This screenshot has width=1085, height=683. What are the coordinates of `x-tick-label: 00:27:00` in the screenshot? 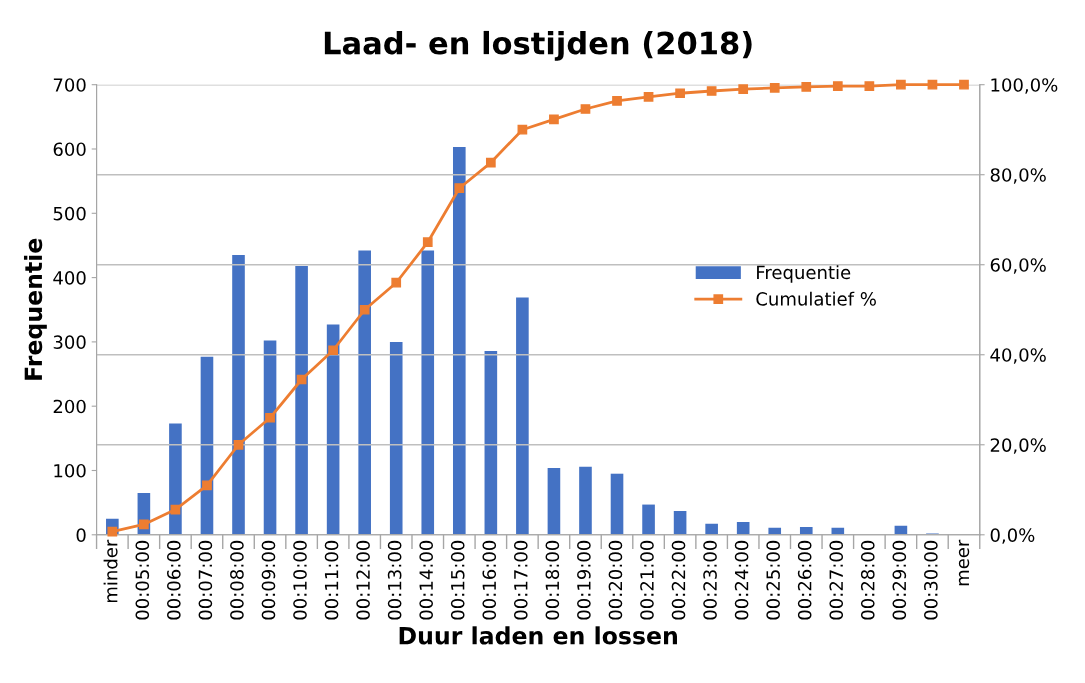 It's located at (836, 580).